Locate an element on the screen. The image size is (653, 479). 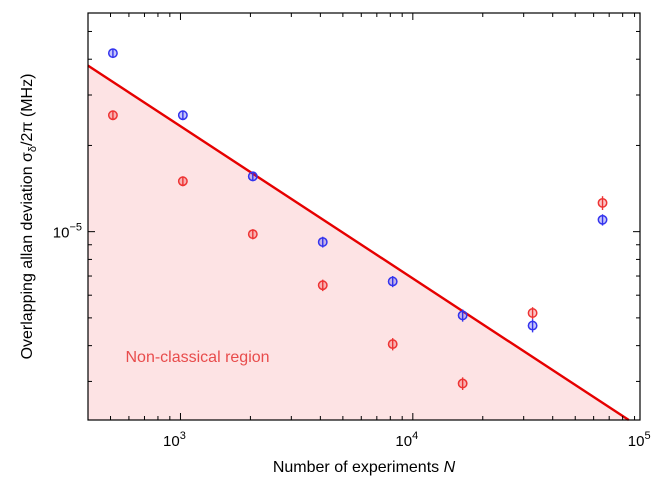
x-axis-title: Number of experiments N is located at coordinates (364, 467).